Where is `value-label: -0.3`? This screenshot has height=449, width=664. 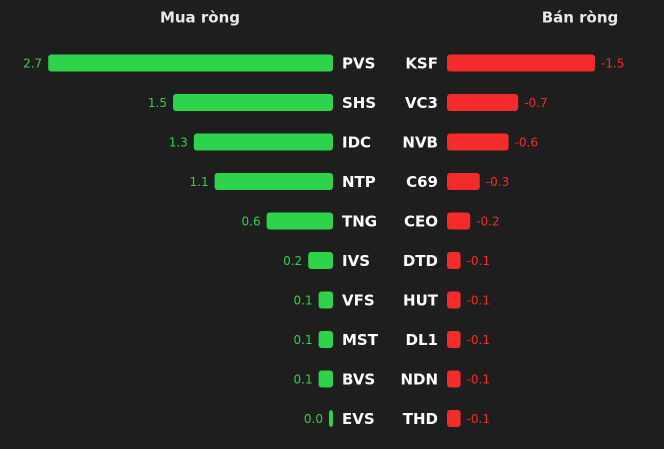
value-label: -0.3 is located at coordinates (497, 182).